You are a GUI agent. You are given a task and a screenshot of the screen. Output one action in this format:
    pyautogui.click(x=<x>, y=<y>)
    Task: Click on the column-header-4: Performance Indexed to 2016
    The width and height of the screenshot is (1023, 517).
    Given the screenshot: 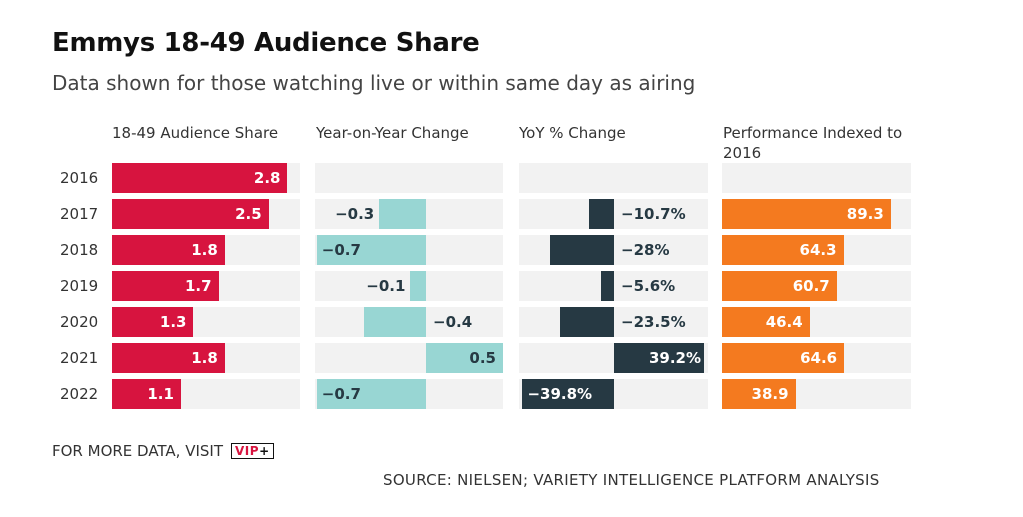 What is the action you would take?
    pyautogui.click(x=813, y=143)
    